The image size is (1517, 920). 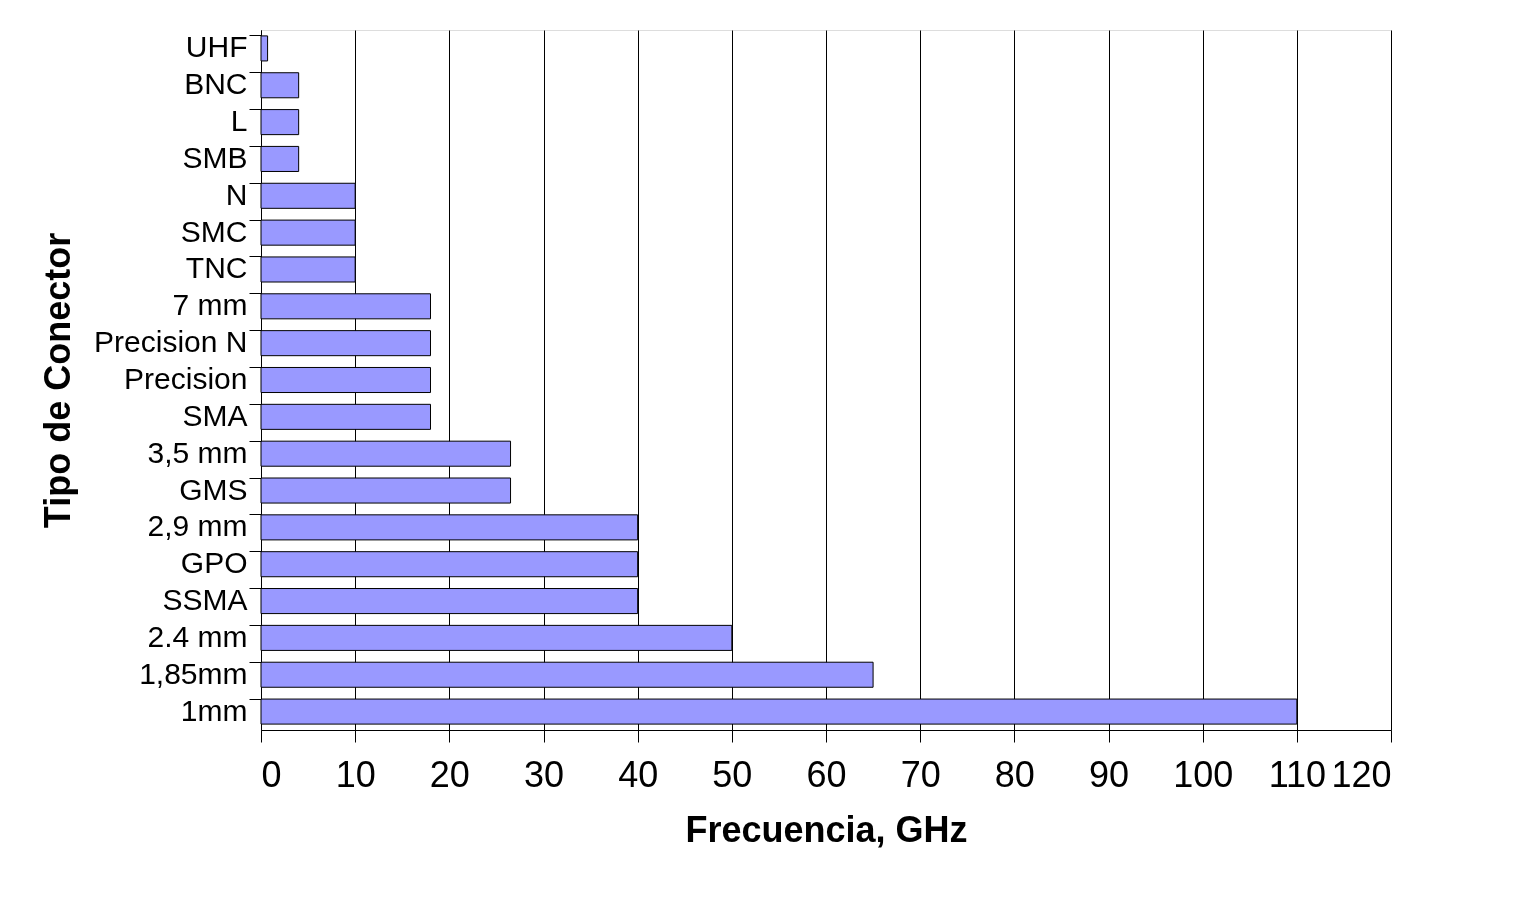 What do you see at coordinates (271, 774) in the screenshot?
I see `x-tick-label: 0` at bounding box center [271, 774].